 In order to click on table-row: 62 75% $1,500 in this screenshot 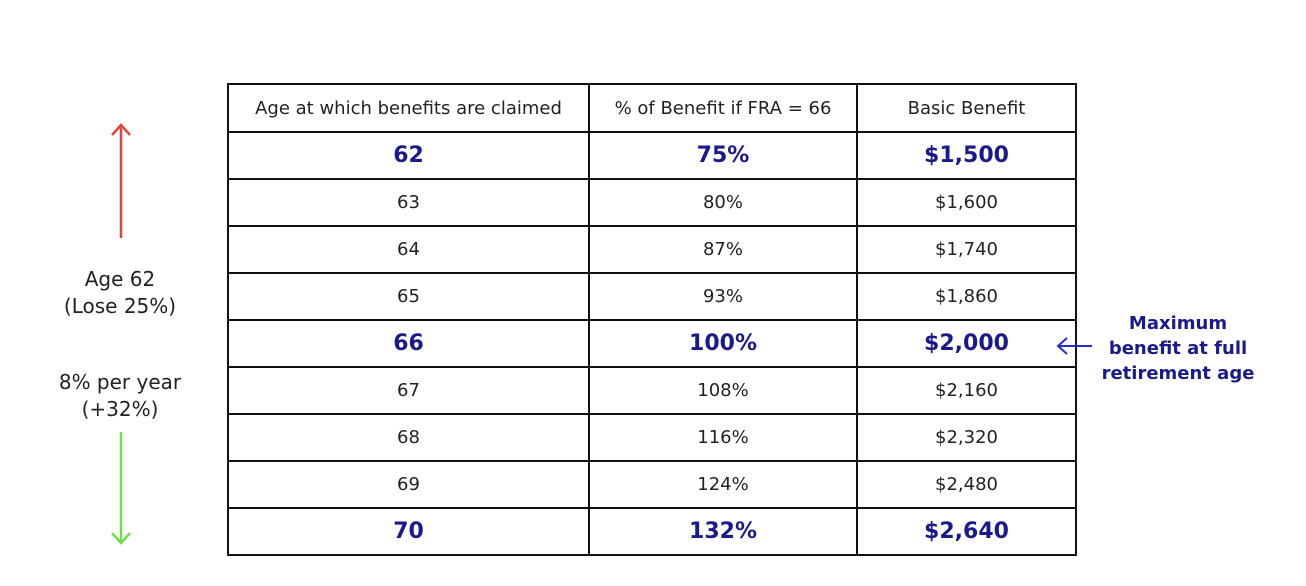, I will do `click(652, 155)`.